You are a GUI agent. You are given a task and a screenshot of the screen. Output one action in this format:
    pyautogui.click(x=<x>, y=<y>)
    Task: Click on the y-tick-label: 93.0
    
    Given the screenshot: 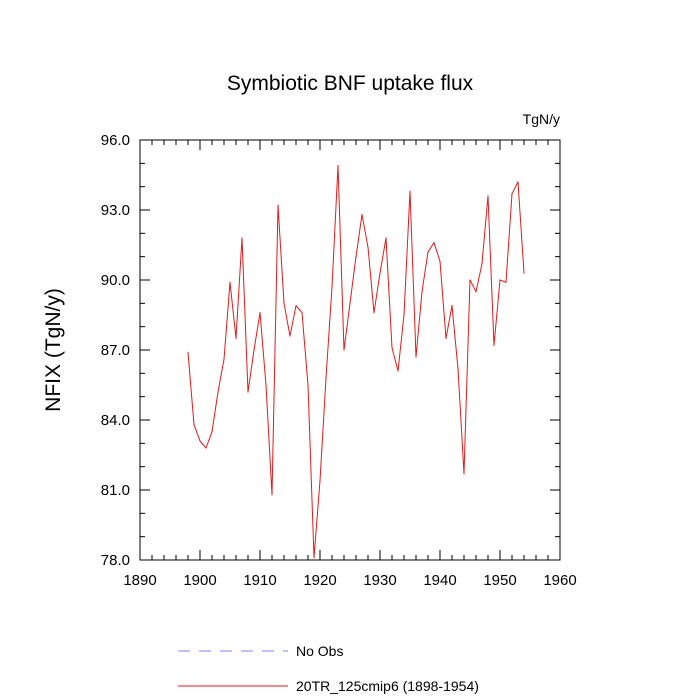 What is the action you would take?
    pyautogui.click(x=115, y=210)
    